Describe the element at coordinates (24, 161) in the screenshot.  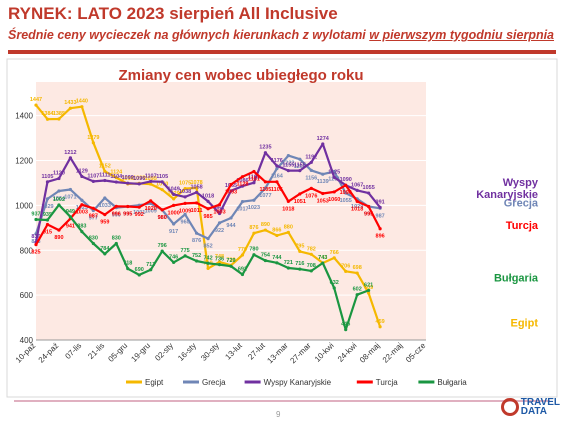
I see `y-tick-label: 1200` at that location.